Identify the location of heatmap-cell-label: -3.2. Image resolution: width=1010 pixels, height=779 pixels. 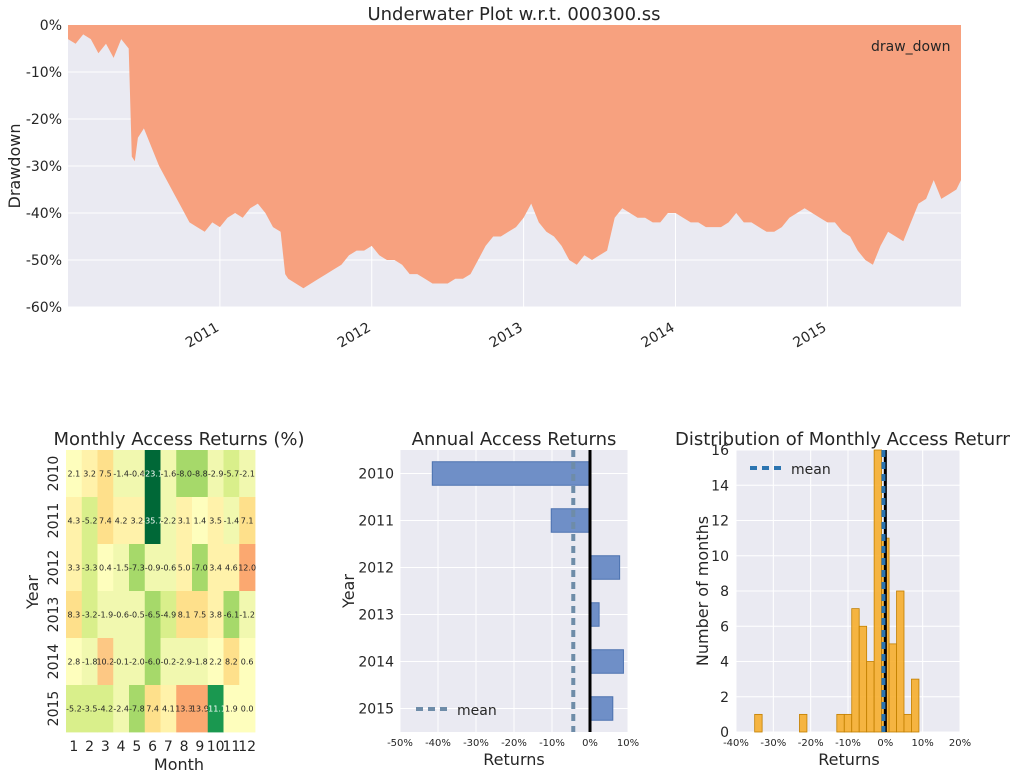
(90, 615).